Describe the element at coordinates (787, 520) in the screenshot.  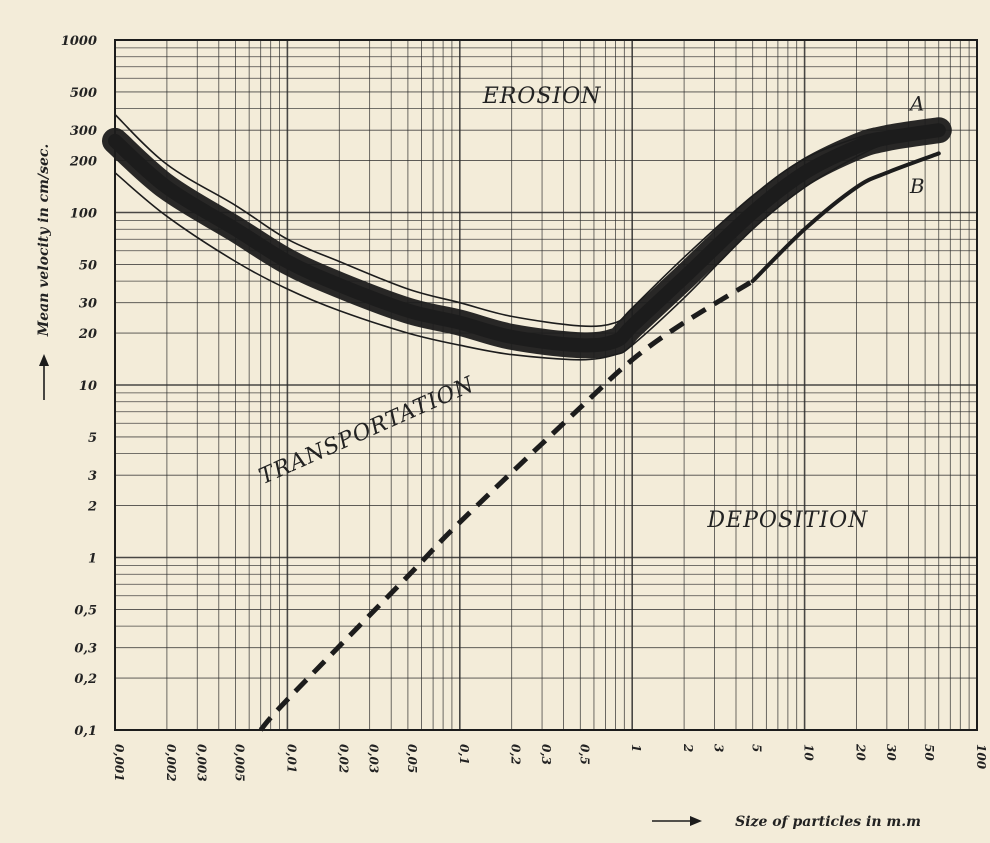
I see `region-label: DEPOSITION` at that location.